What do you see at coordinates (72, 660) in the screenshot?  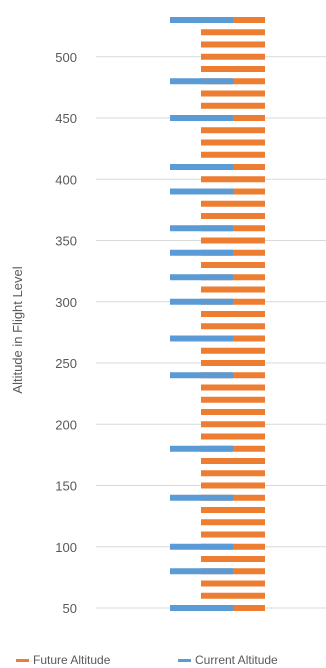 I see `legend-label-future: Future Altitude` at bounding box center [72, 660].